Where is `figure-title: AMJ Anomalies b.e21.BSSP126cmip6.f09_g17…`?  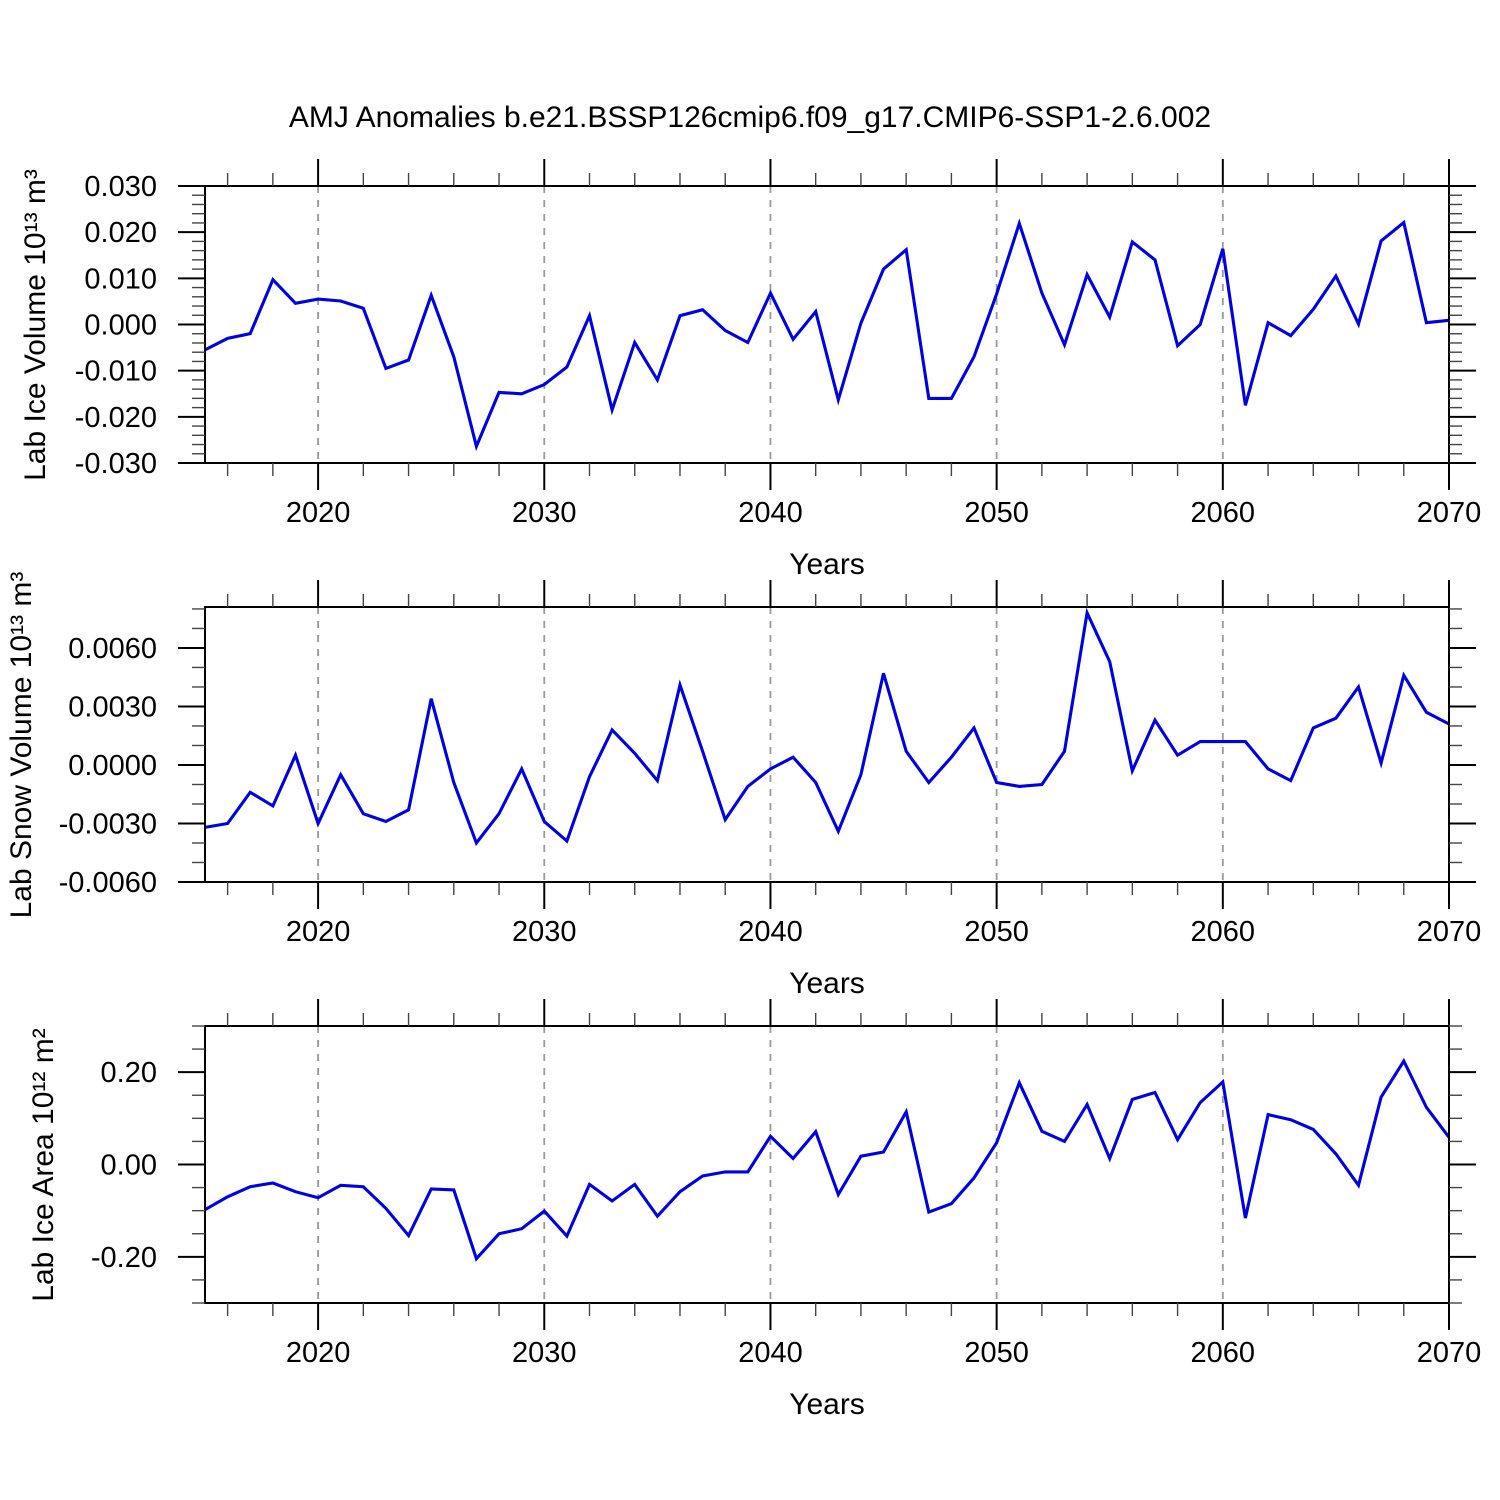
figure-title: AMJ Anomalies b.e21.BSSP126cmip6.f09_g17… is located at coordinates (750, 117).